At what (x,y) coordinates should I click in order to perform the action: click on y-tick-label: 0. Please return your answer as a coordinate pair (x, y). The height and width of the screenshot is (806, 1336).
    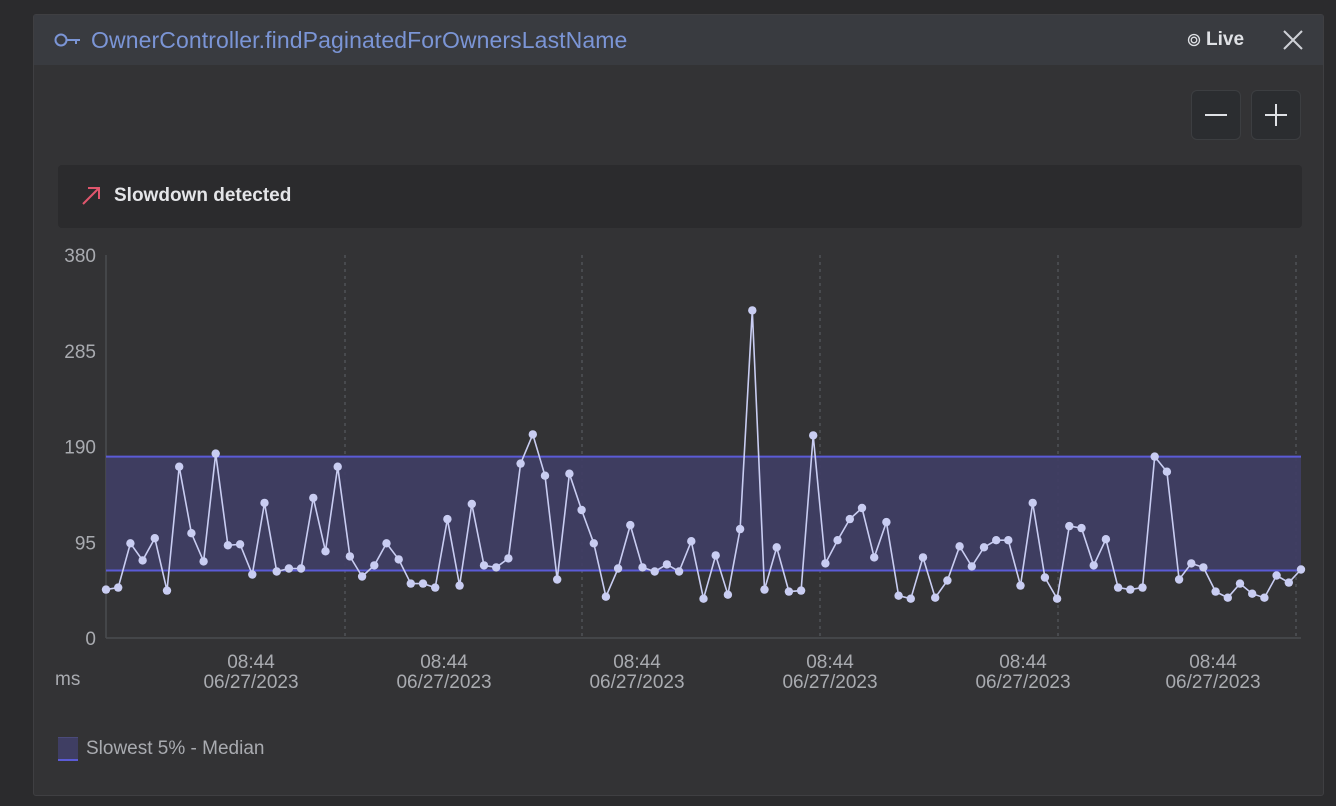
    Looking at the image, I should click on (90, 639).